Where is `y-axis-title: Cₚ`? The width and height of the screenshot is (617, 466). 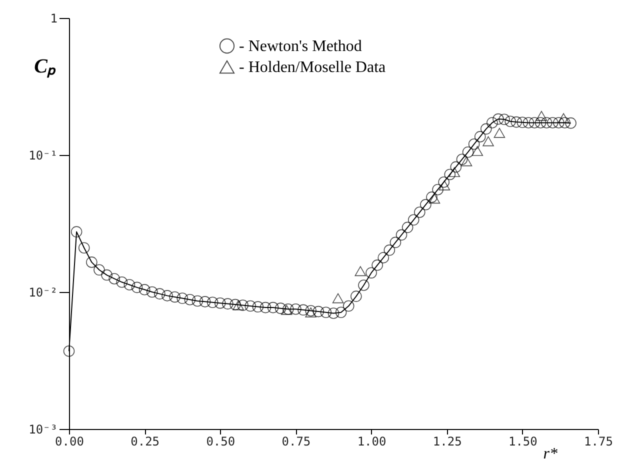 y-axis-title: Cₚ is located at coordinates (45, 67).